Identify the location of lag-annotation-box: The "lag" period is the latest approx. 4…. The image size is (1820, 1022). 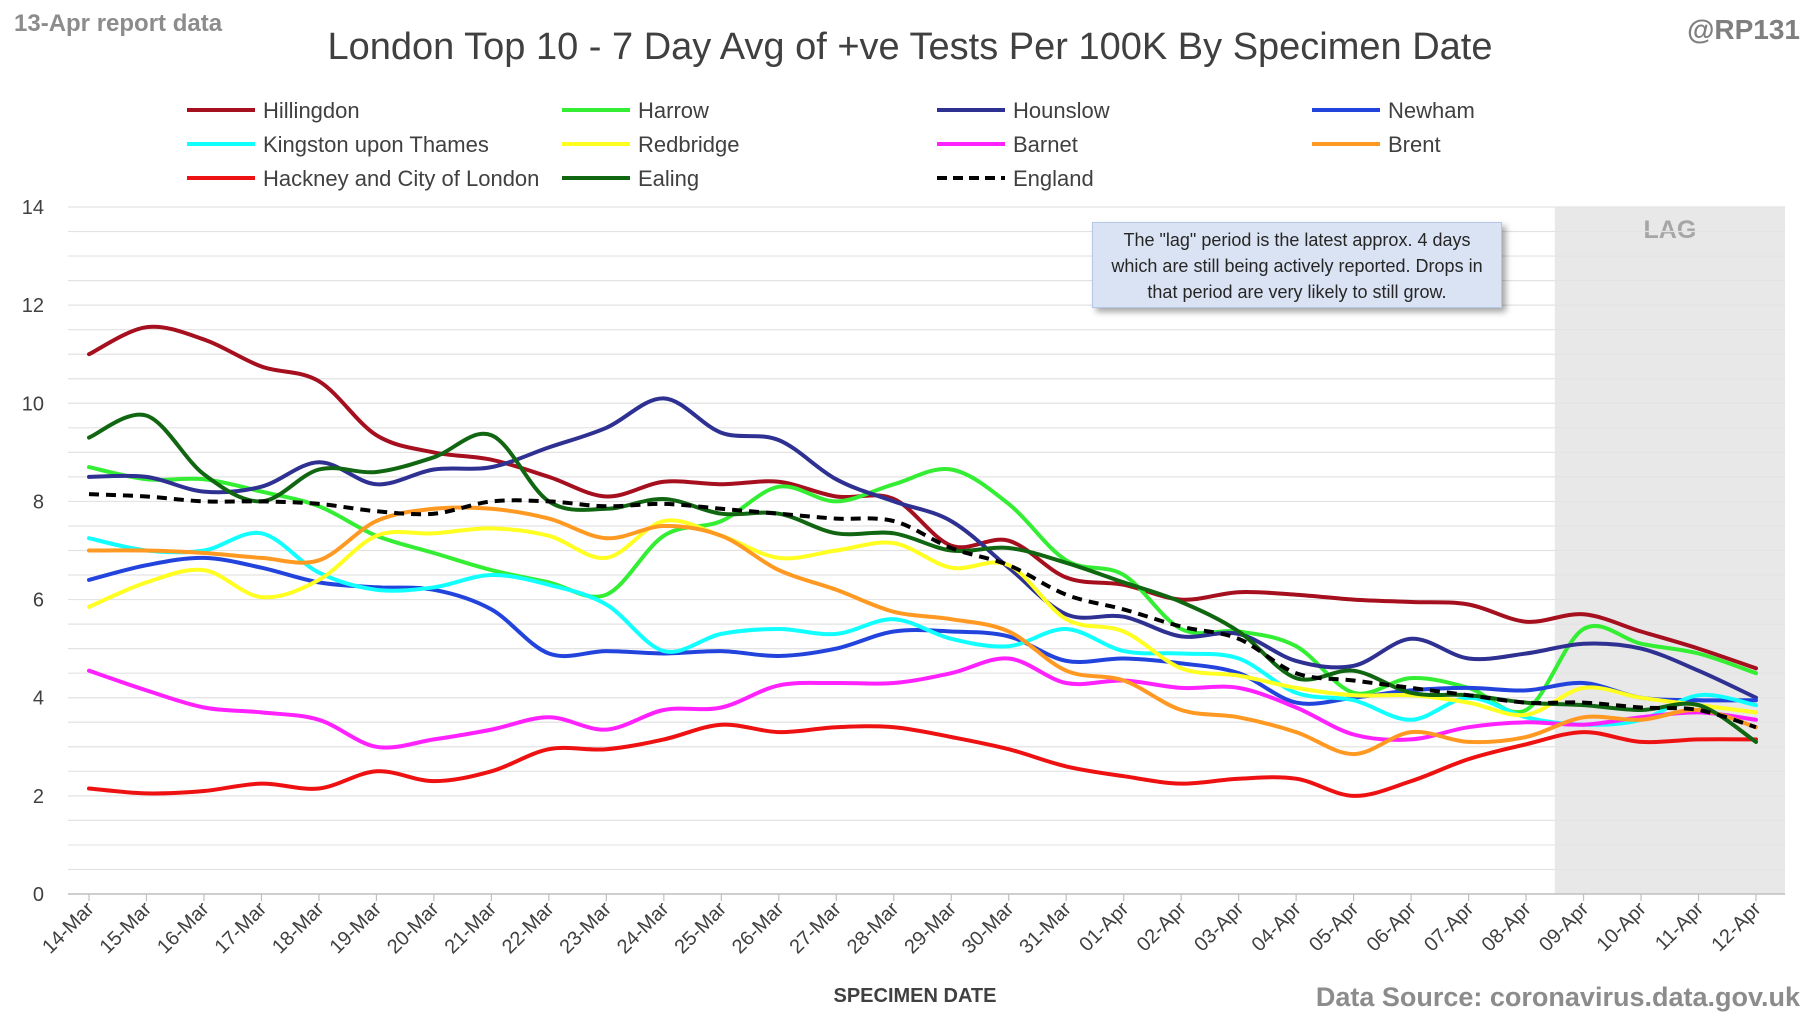
(1297, 265).